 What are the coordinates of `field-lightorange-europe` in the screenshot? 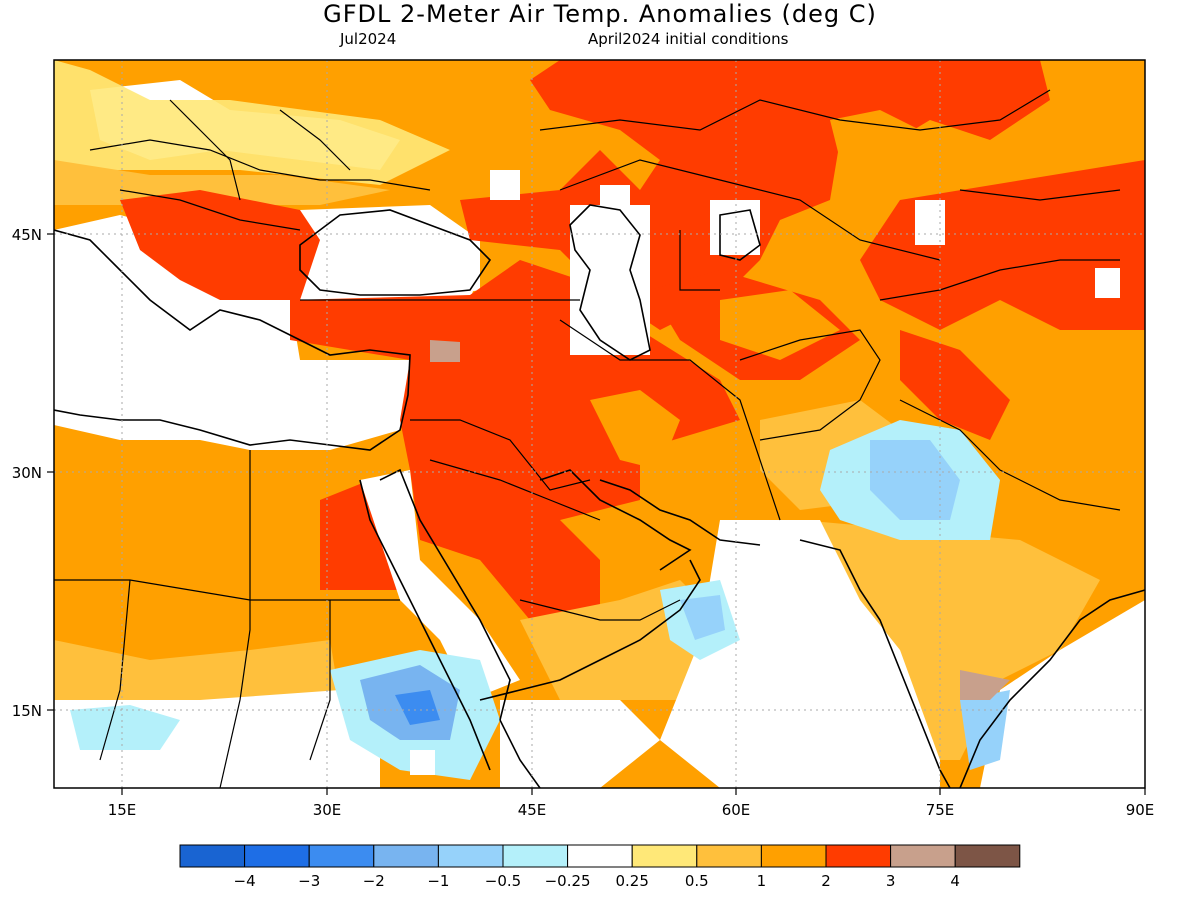 It's located at (222, 182).